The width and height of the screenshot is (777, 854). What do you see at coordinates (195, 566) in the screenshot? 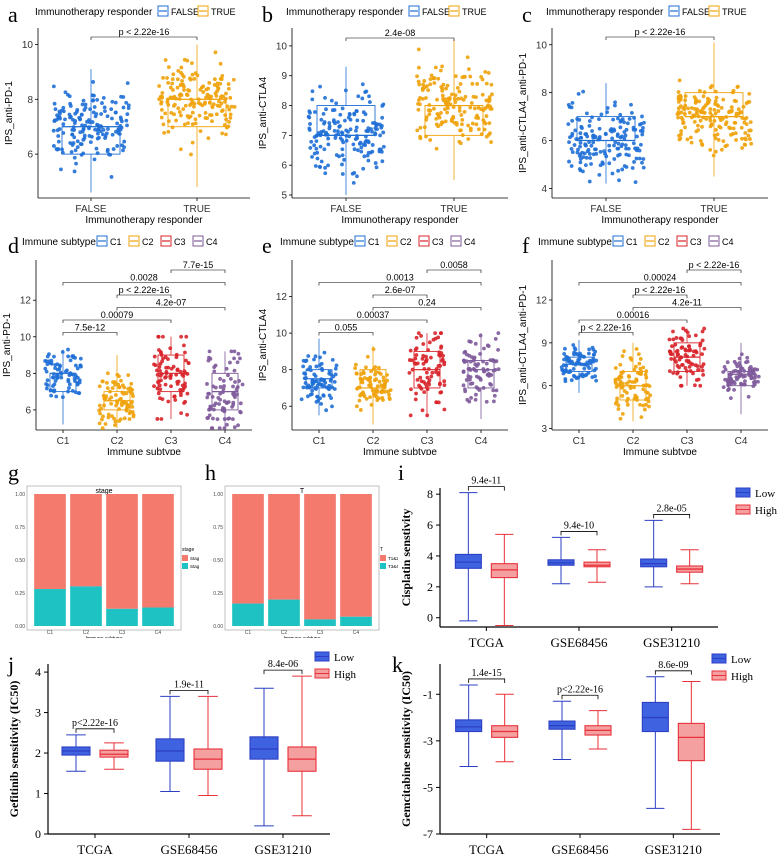
I see `legend-label: Stag` at bounding box center [195, 566].